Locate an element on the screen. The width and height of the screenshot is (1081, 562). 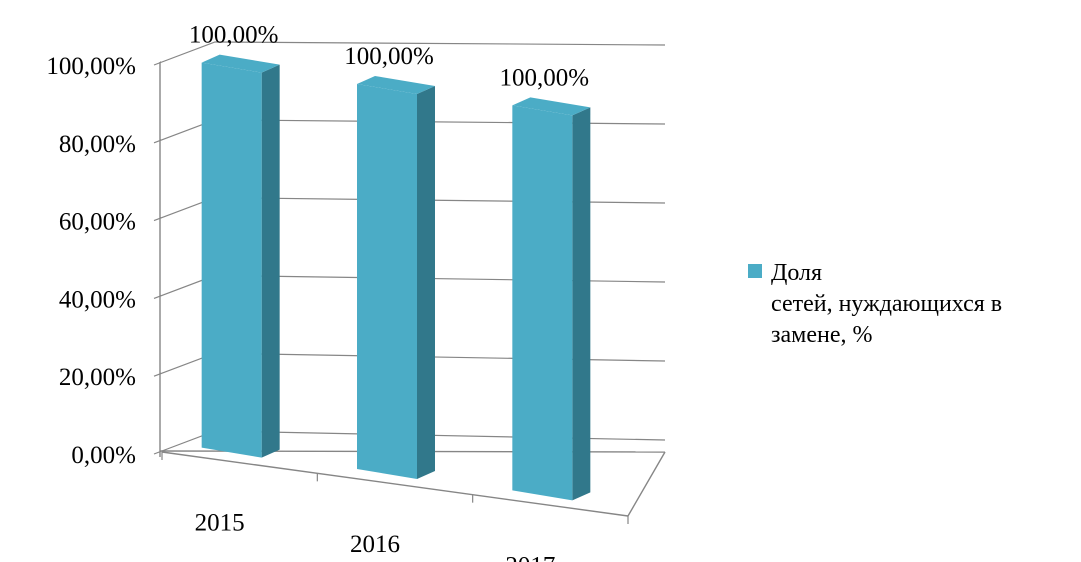
bar-2017 is located at coordinates (551, 299).